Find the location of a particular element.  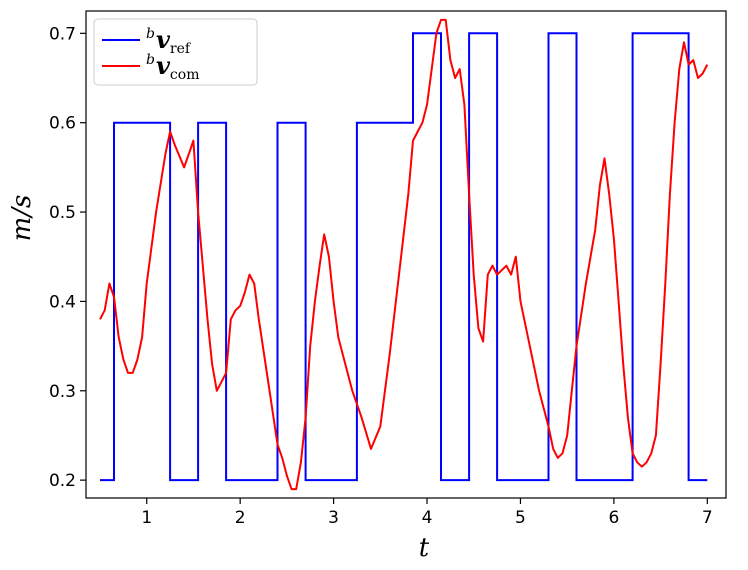

x-axis-ticks: 1 2 3 4 5 6 7 is located at coordinates (427, 513).